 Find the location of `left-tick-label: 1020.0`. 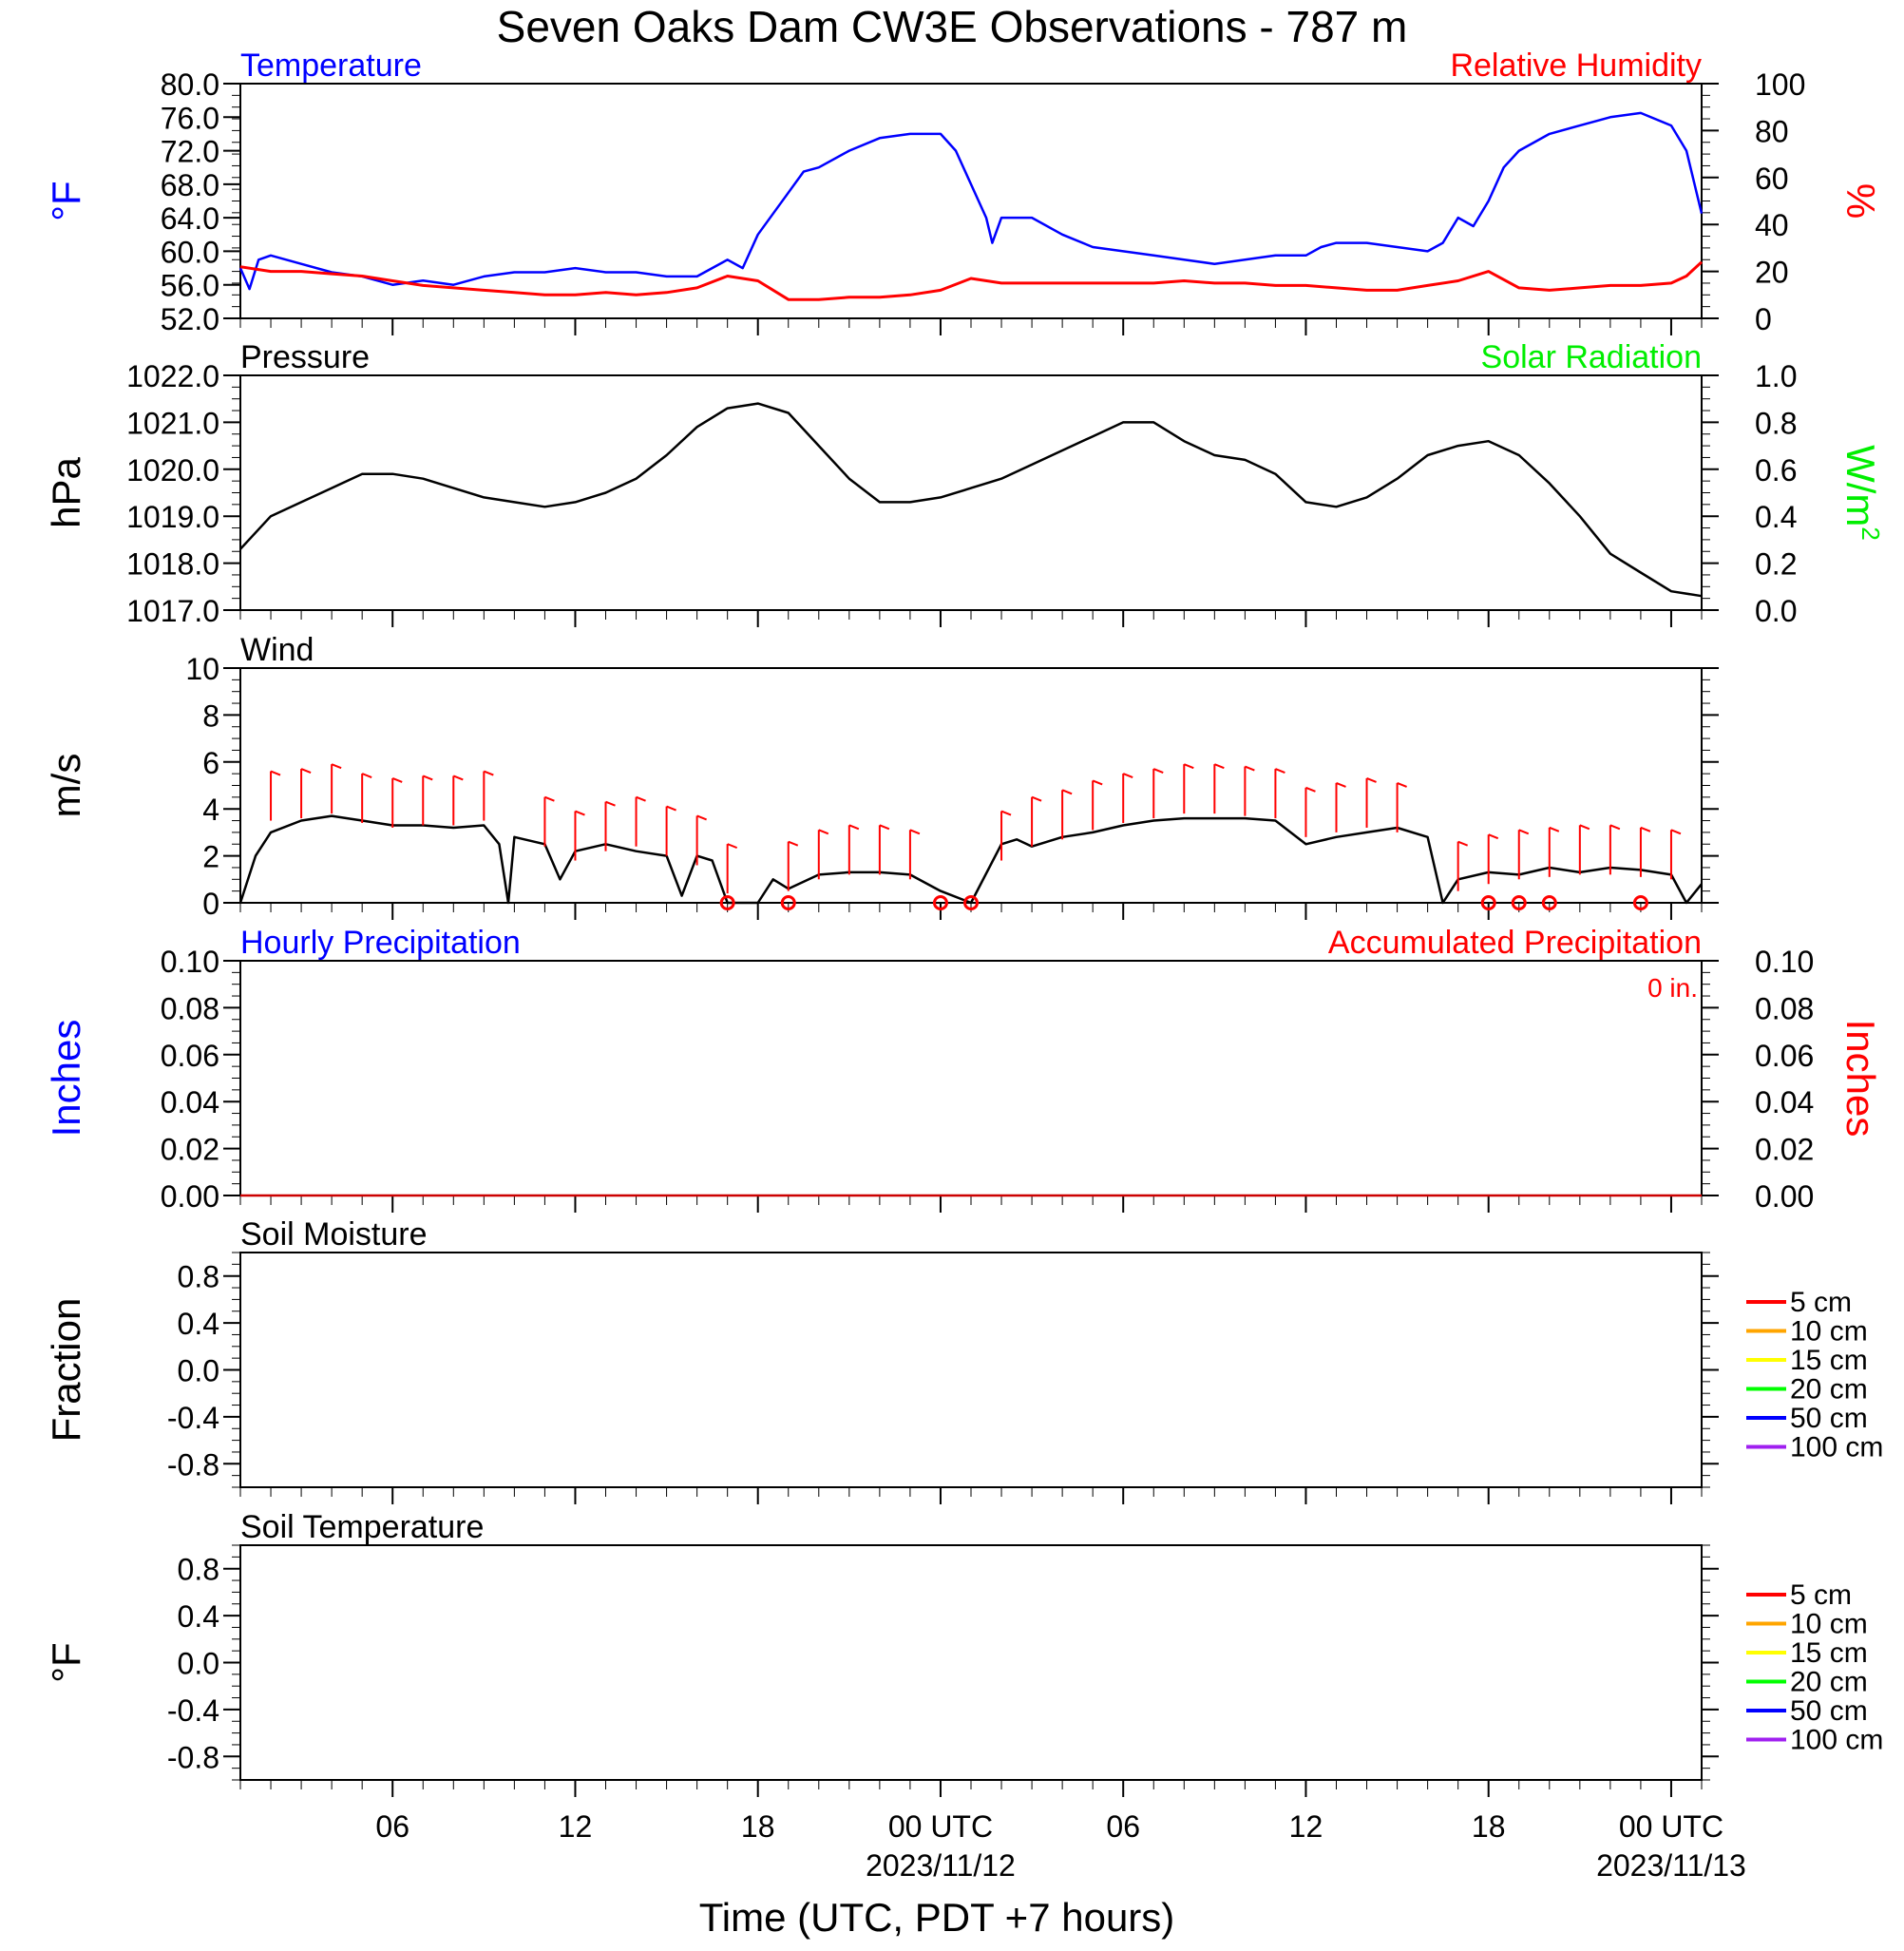

left-tick-label: 1020.0 is located at coordinates (172, 470).